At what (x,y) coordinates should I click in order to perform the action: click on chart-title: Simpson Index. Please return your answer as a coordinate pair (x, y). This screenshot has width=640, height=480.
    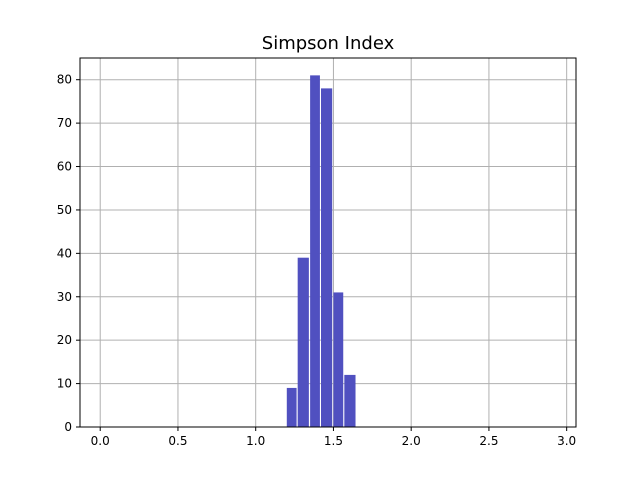
    Looking at the image, I should click on (328, 43).